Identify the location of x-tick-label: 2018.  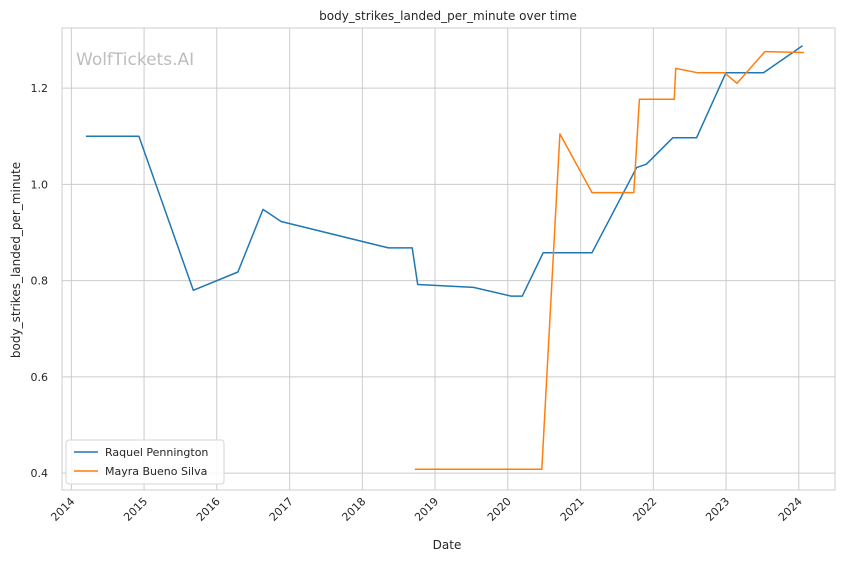
(353, 509).